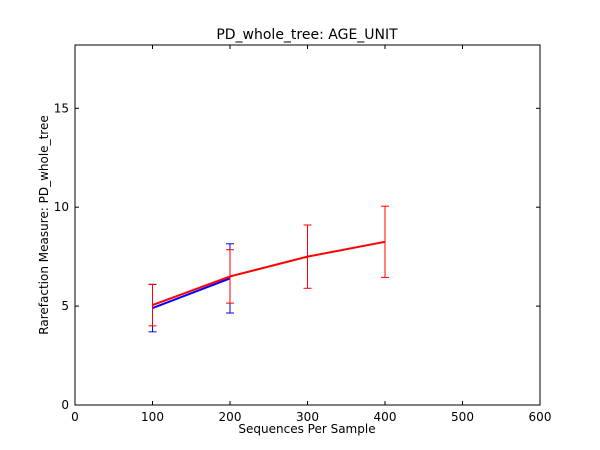 Image resolution: width=600 pixels, height=450 pixels. I want to click on y-tick-label: 5, so click(65, 306).